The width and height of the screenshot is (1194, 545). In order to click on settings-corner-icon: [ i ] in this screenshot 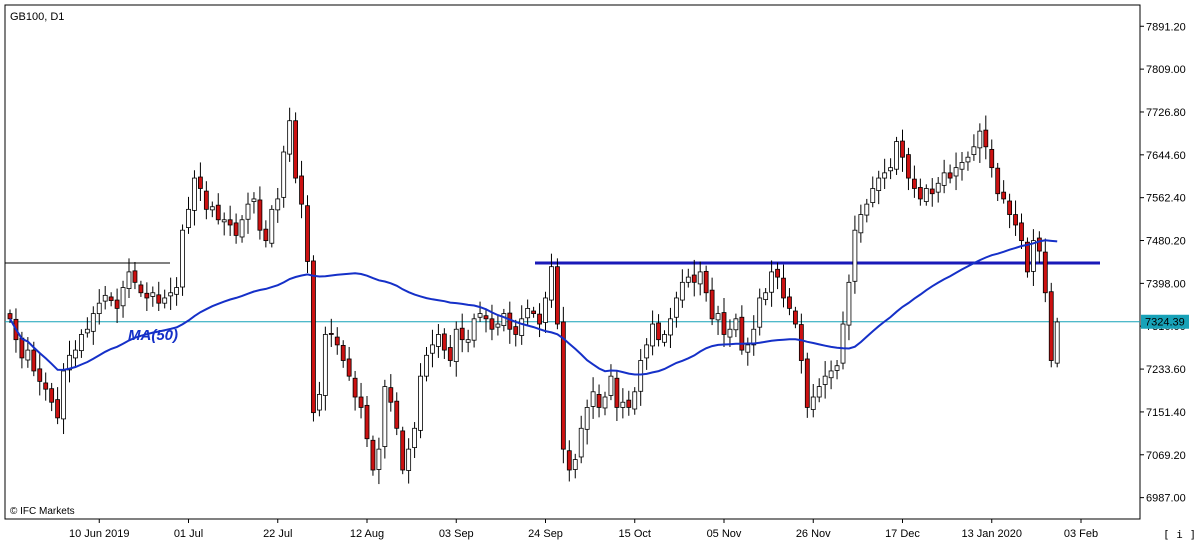, I will do `click(1178, 534)`.